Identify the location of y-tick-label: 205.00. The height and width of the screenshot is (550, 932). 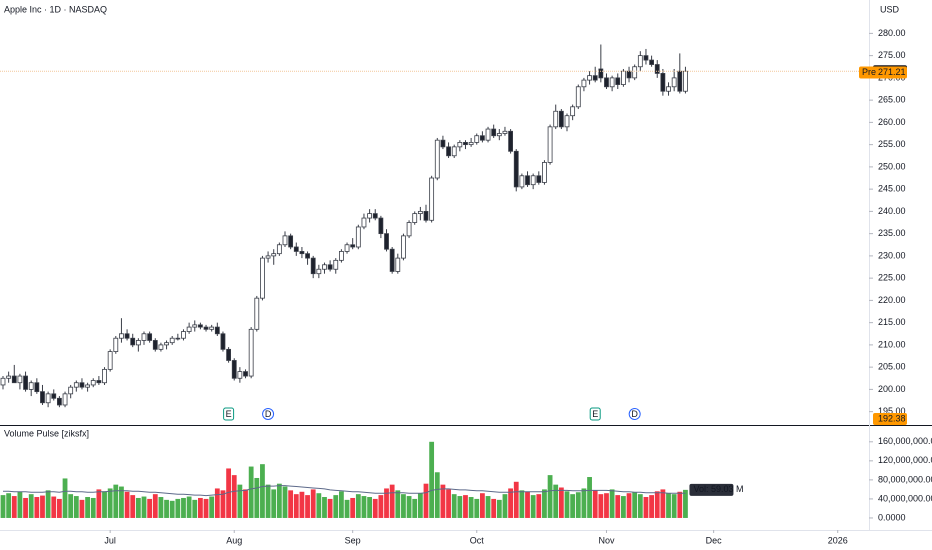
(892, 367).